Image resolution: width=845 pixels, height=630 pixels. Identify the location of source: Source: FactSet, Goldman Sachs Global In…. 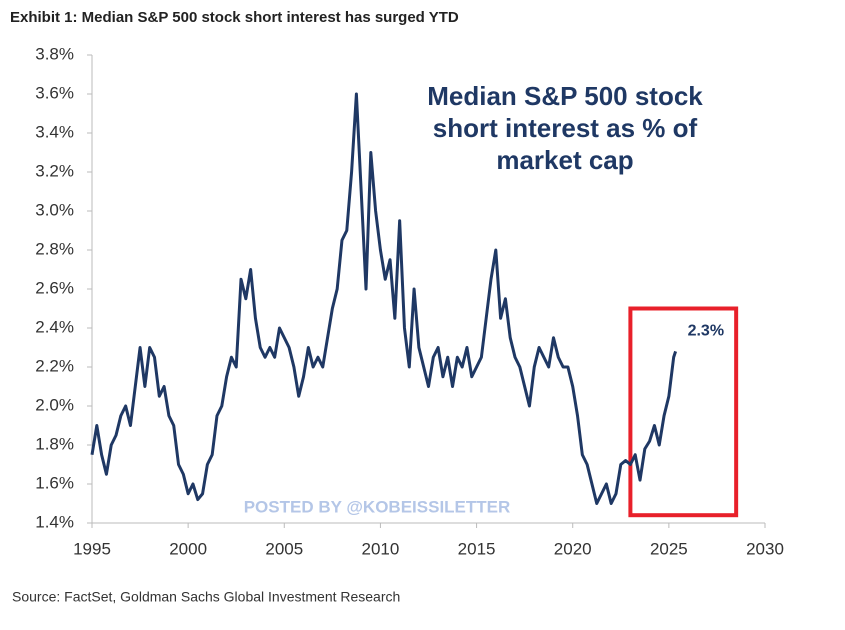
(206, 597).